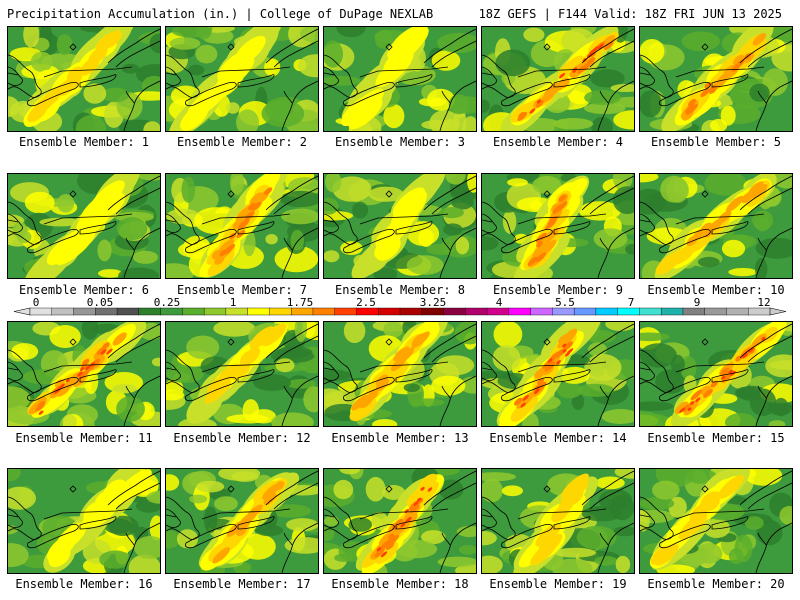 Image resolution: width=800 pixels, height=600 pixels. Describe the element at coordinates (167, 302) in the screenshot. I see `colorbar-tick-label: 0.25` at that location.